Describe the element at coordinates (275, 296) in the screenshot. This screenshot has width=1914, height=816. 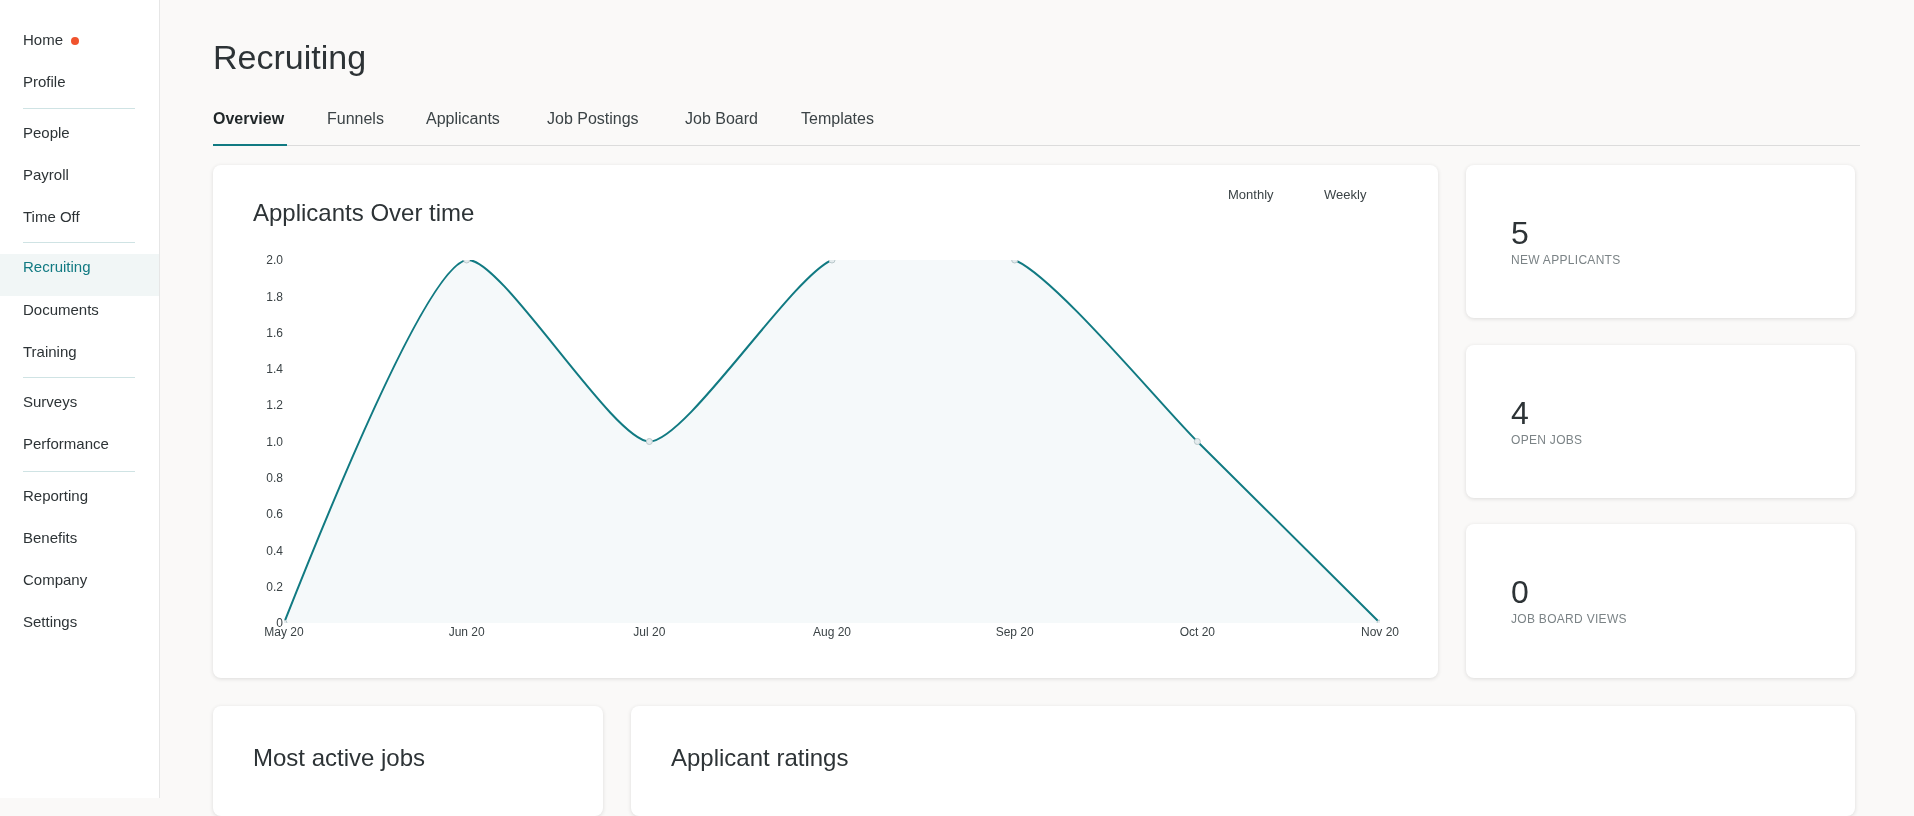
I see `y-tick-label: 1.8` at that location.